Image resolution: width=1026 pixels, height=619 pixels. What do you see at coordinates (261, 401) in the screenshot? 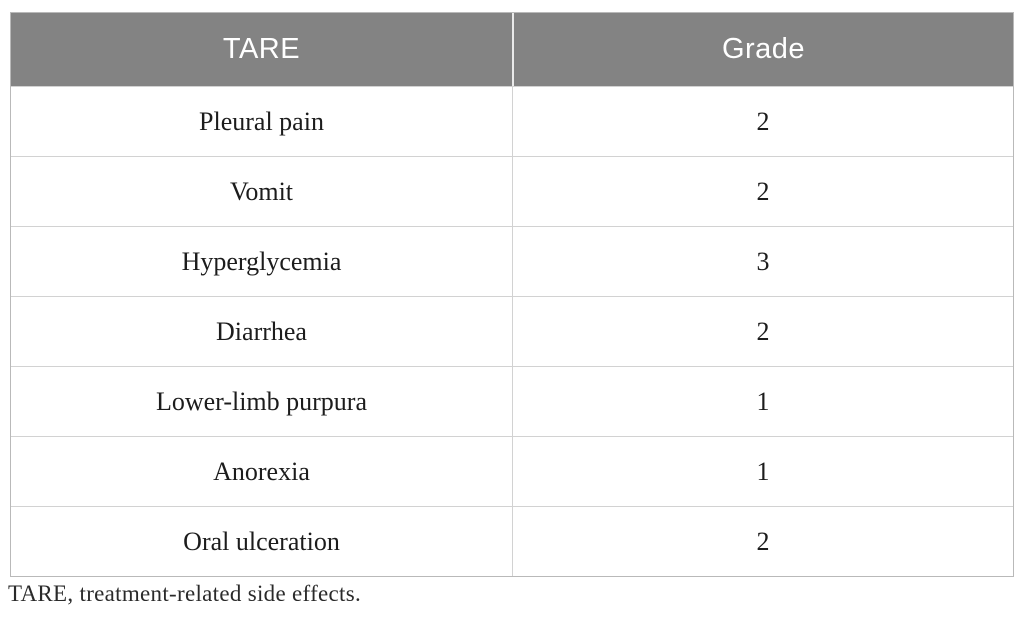
I see `tare-cell: Lower-limb purpura` at bounding box center [261, 401].